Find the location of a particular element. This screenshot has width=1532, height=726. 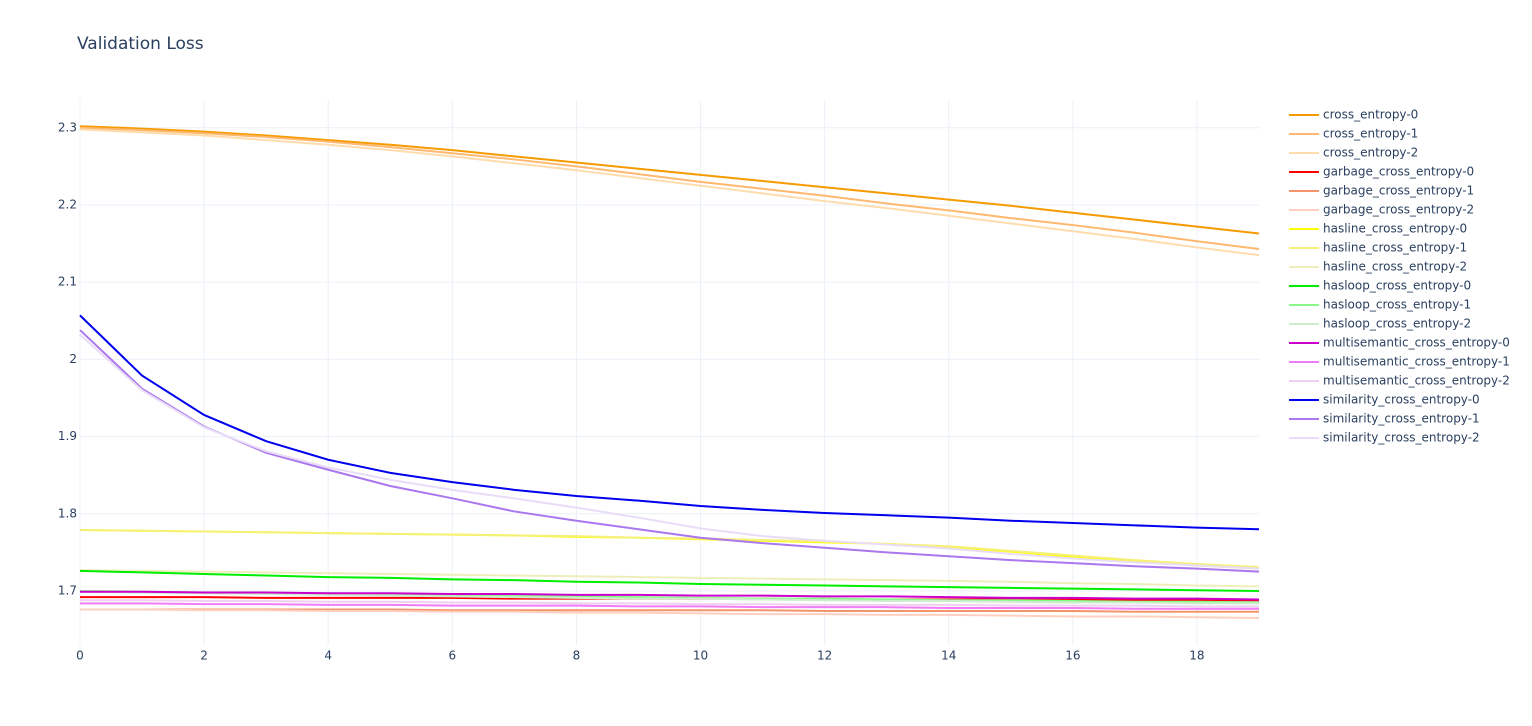

legend-item: hasloop_cross_entropy-1 is located at coordinates (1380, 305).